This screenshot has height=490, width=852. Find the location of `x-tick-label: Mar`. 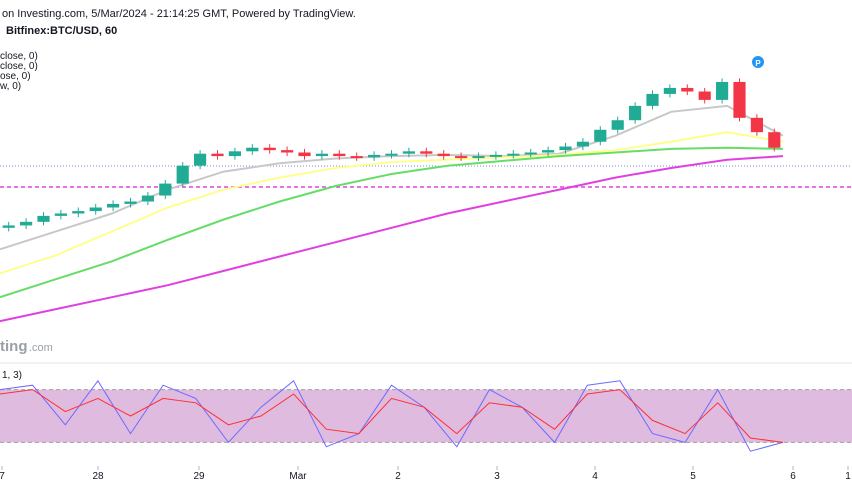

x-tick-label: Mar is located at coordinates (298, 476).